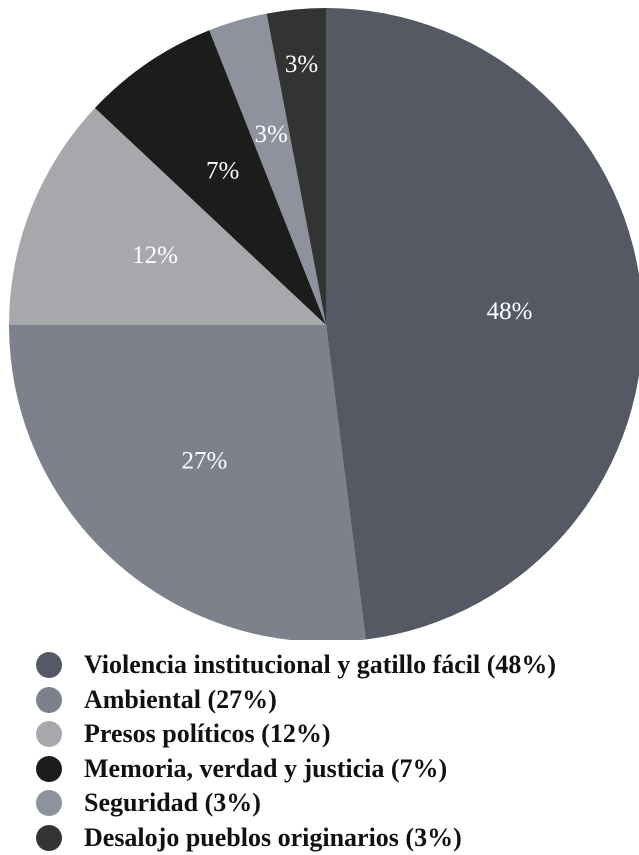 The height and width of the screenshot is (855, 639). I want to click on legend-item: Seguridad (3%), so click(336, 803).